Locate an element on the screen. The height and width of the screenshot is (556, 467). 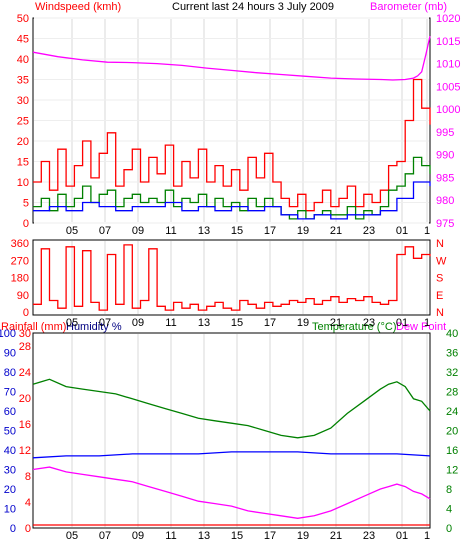
humidity-line is located at coordinates (231, 455).